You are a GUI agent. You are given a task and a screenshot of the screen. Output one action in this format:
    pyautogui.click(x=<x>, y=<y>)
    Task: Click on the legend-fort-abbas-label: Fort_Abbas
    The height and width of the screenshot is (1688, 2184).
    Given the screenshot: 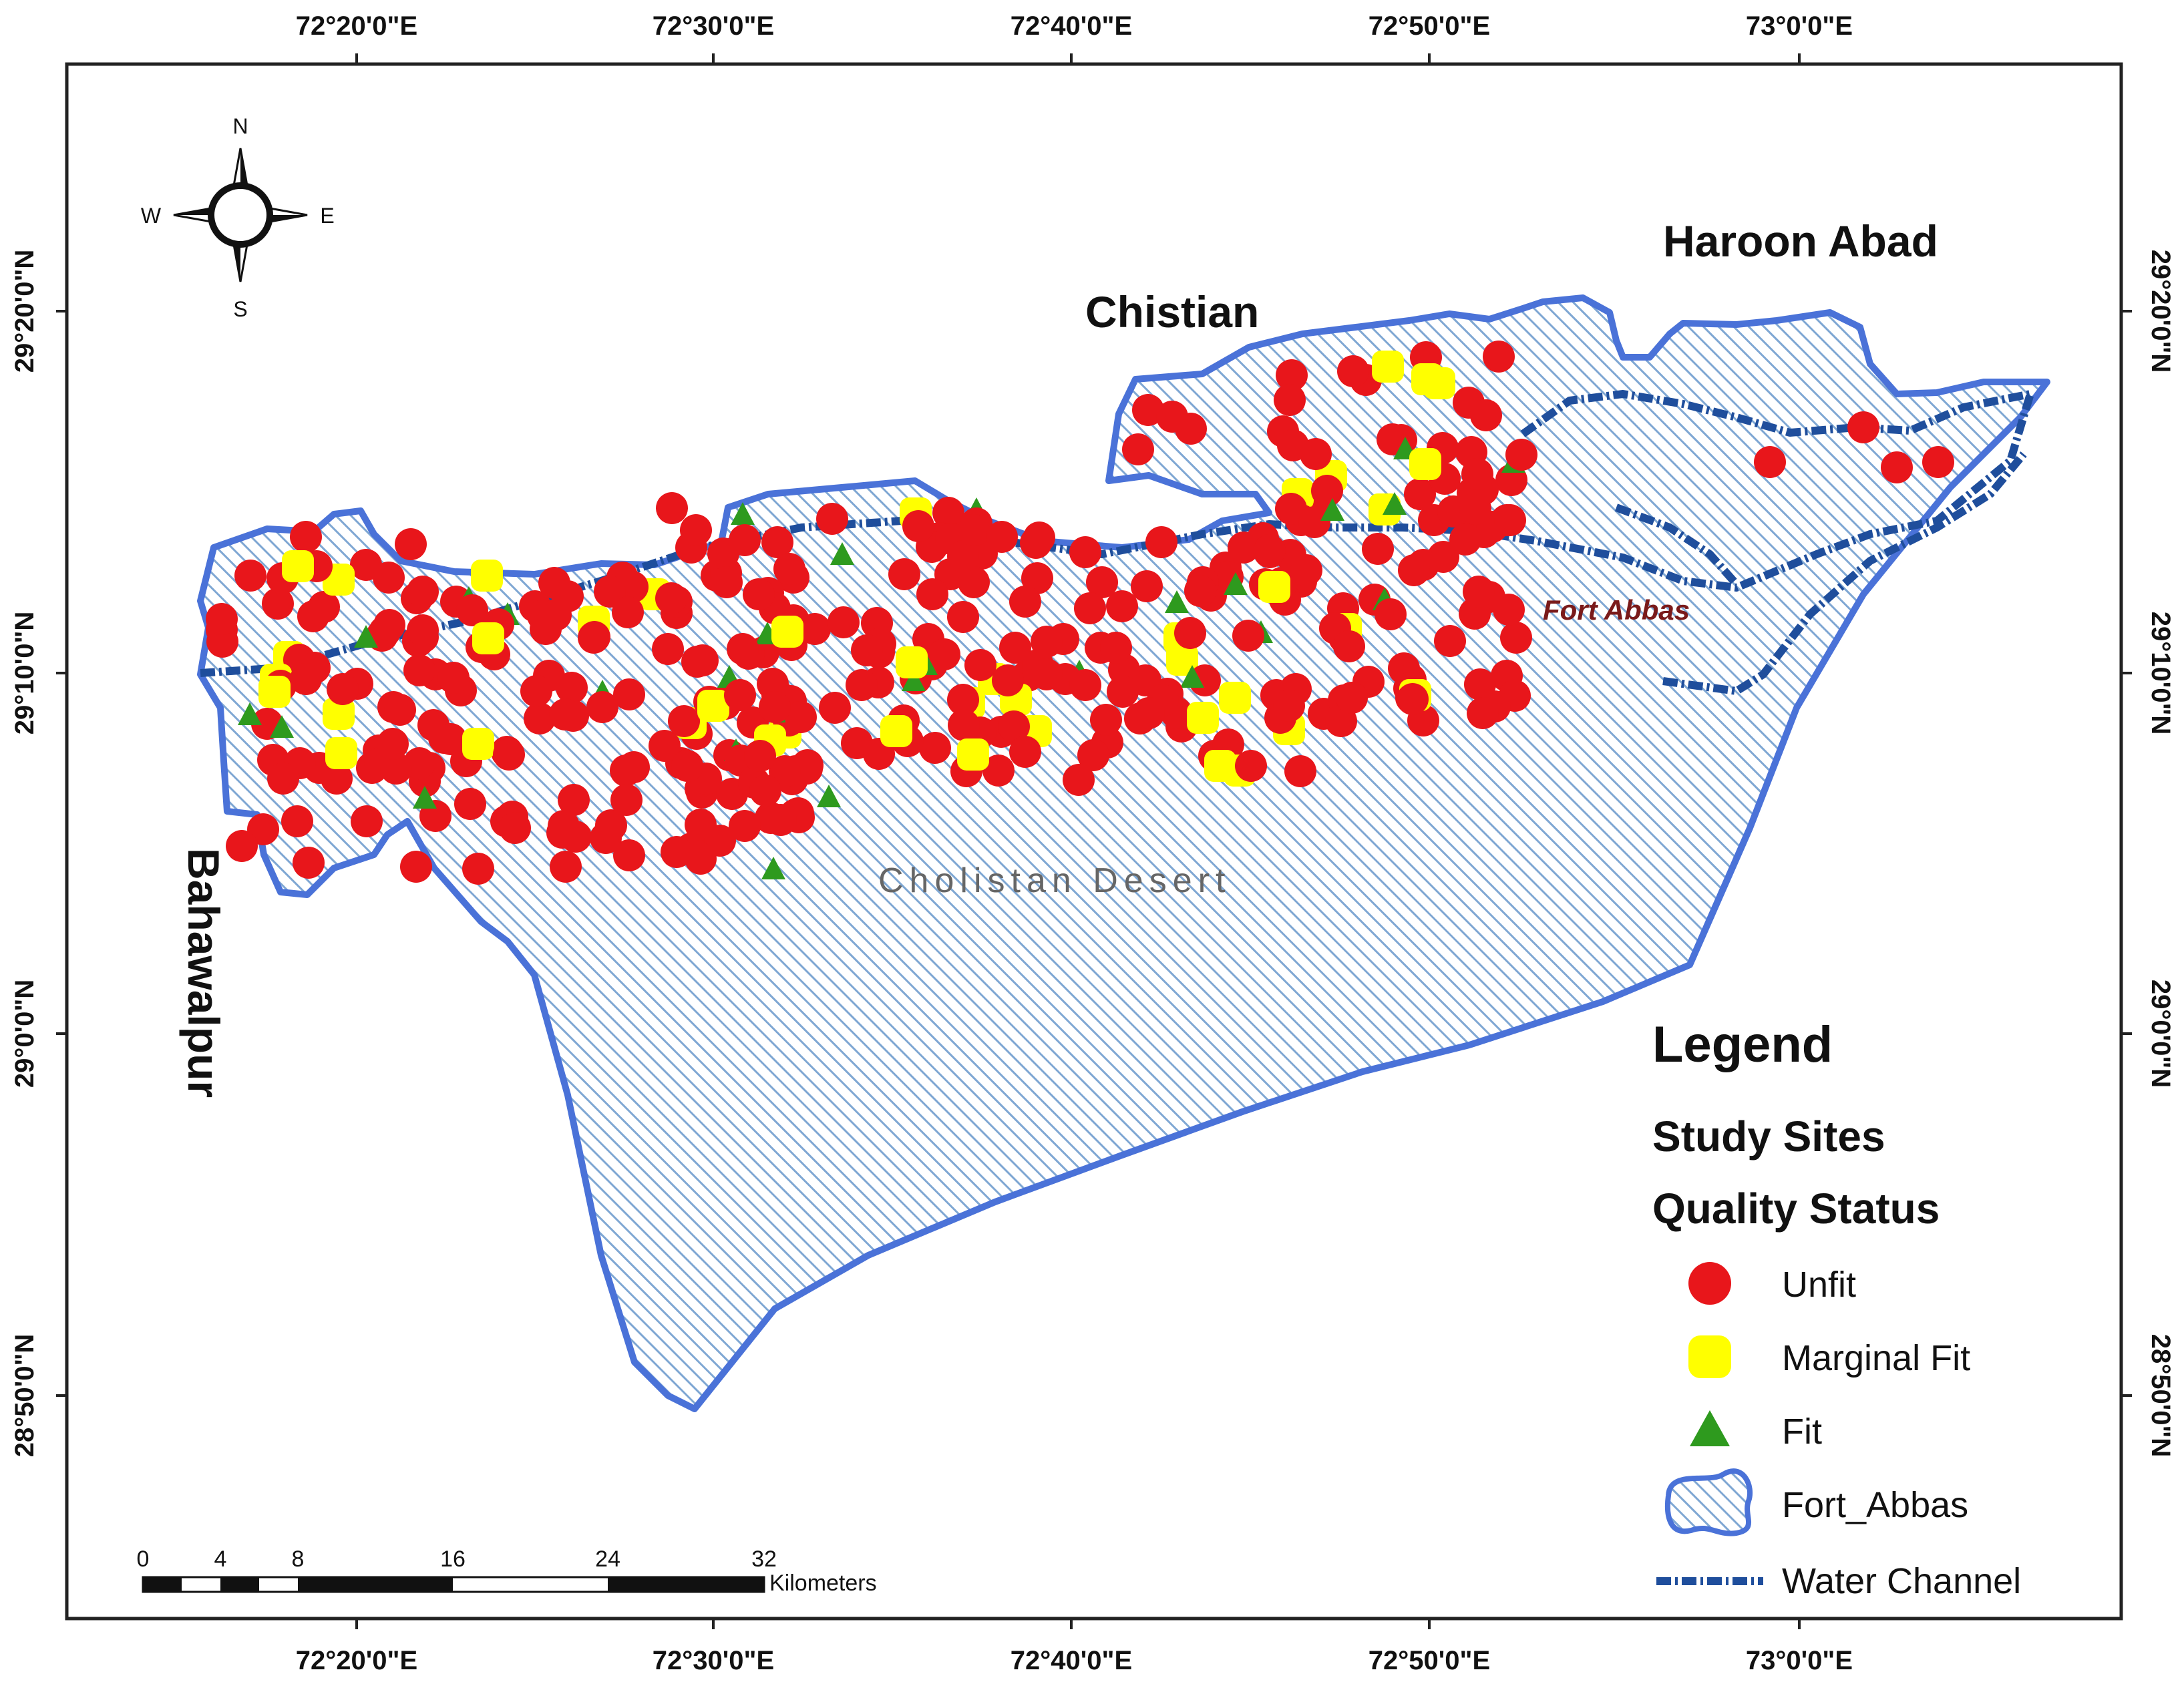 What is the action you would take?
    pyautogui.click(x=1875, y=1505)
    